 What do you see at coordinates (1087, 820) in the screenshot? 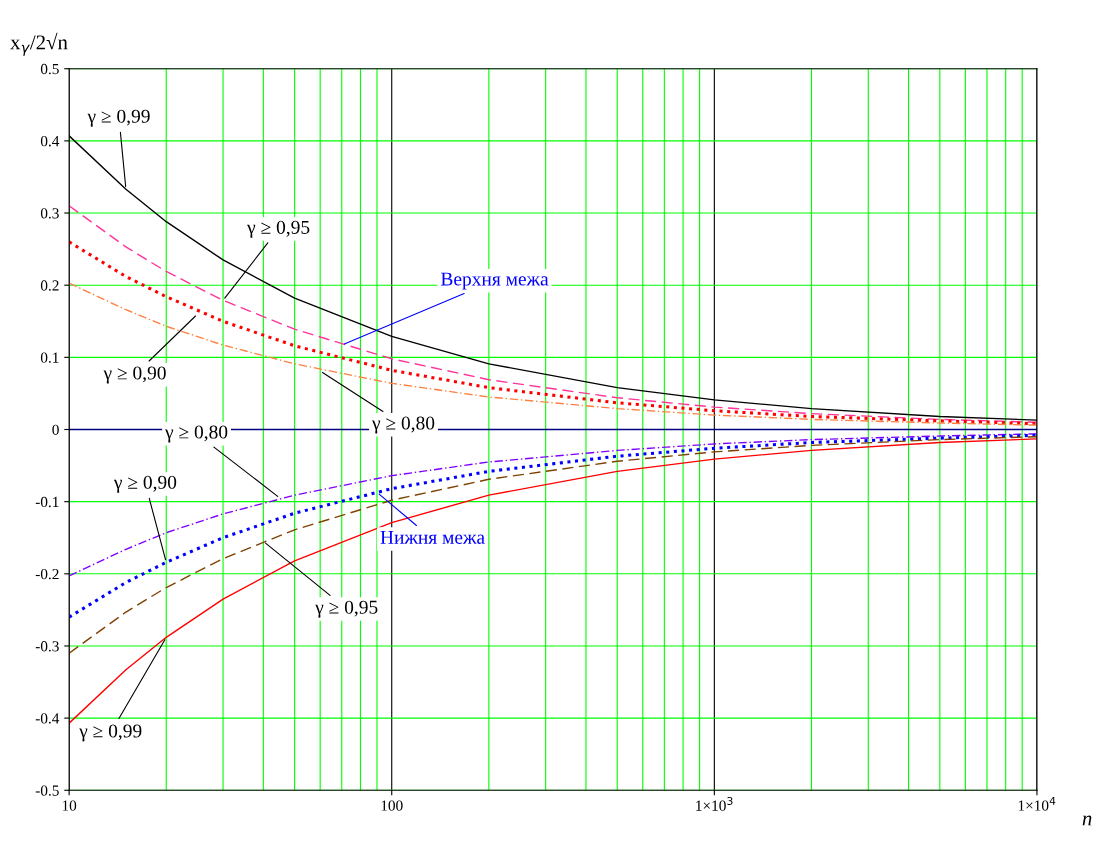
I see `x-axis-title: n` at bounding box center [1087, 820].